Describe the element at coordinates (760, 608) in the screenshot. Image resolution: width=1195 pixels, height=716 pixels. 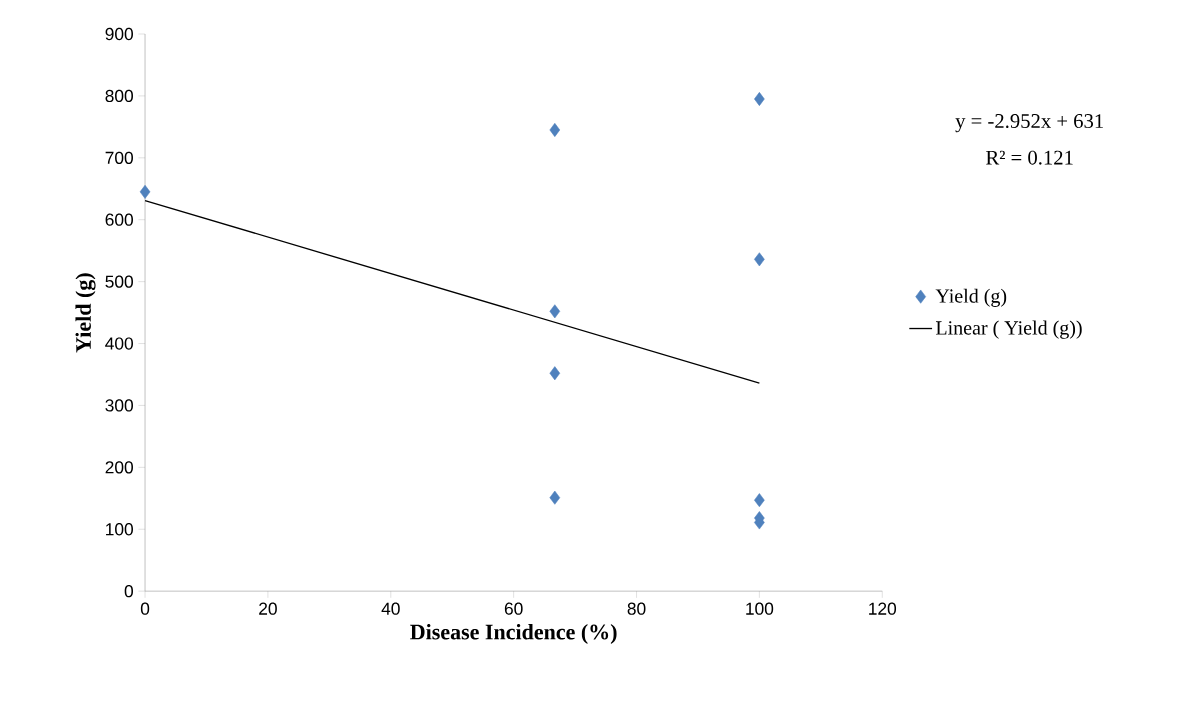
I see `x-tick-label: 100` at that location.